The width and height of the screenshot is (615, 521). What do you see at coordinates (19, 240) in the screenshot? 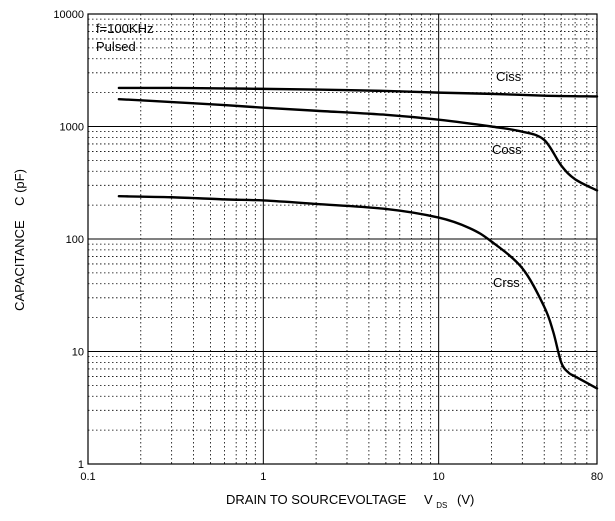
I see `y-axis-label: CAPACITANCE C (pF)` at bounding box center [19, 240].